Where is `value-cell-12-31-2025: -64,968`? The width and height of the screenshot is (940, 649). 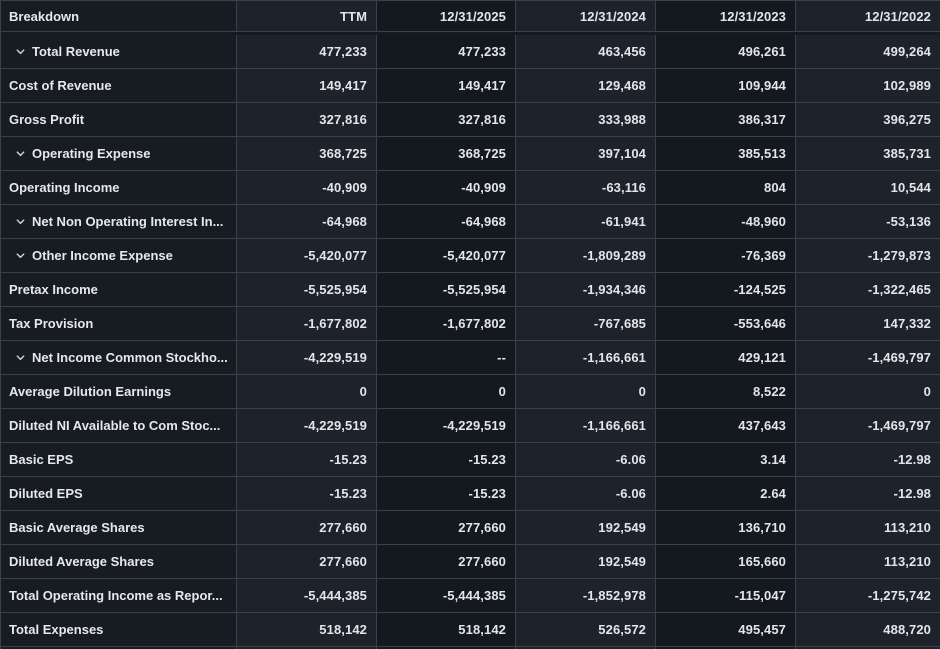 value-cell-12-31-2025: -64,968 is located at coordinates (446, 222).